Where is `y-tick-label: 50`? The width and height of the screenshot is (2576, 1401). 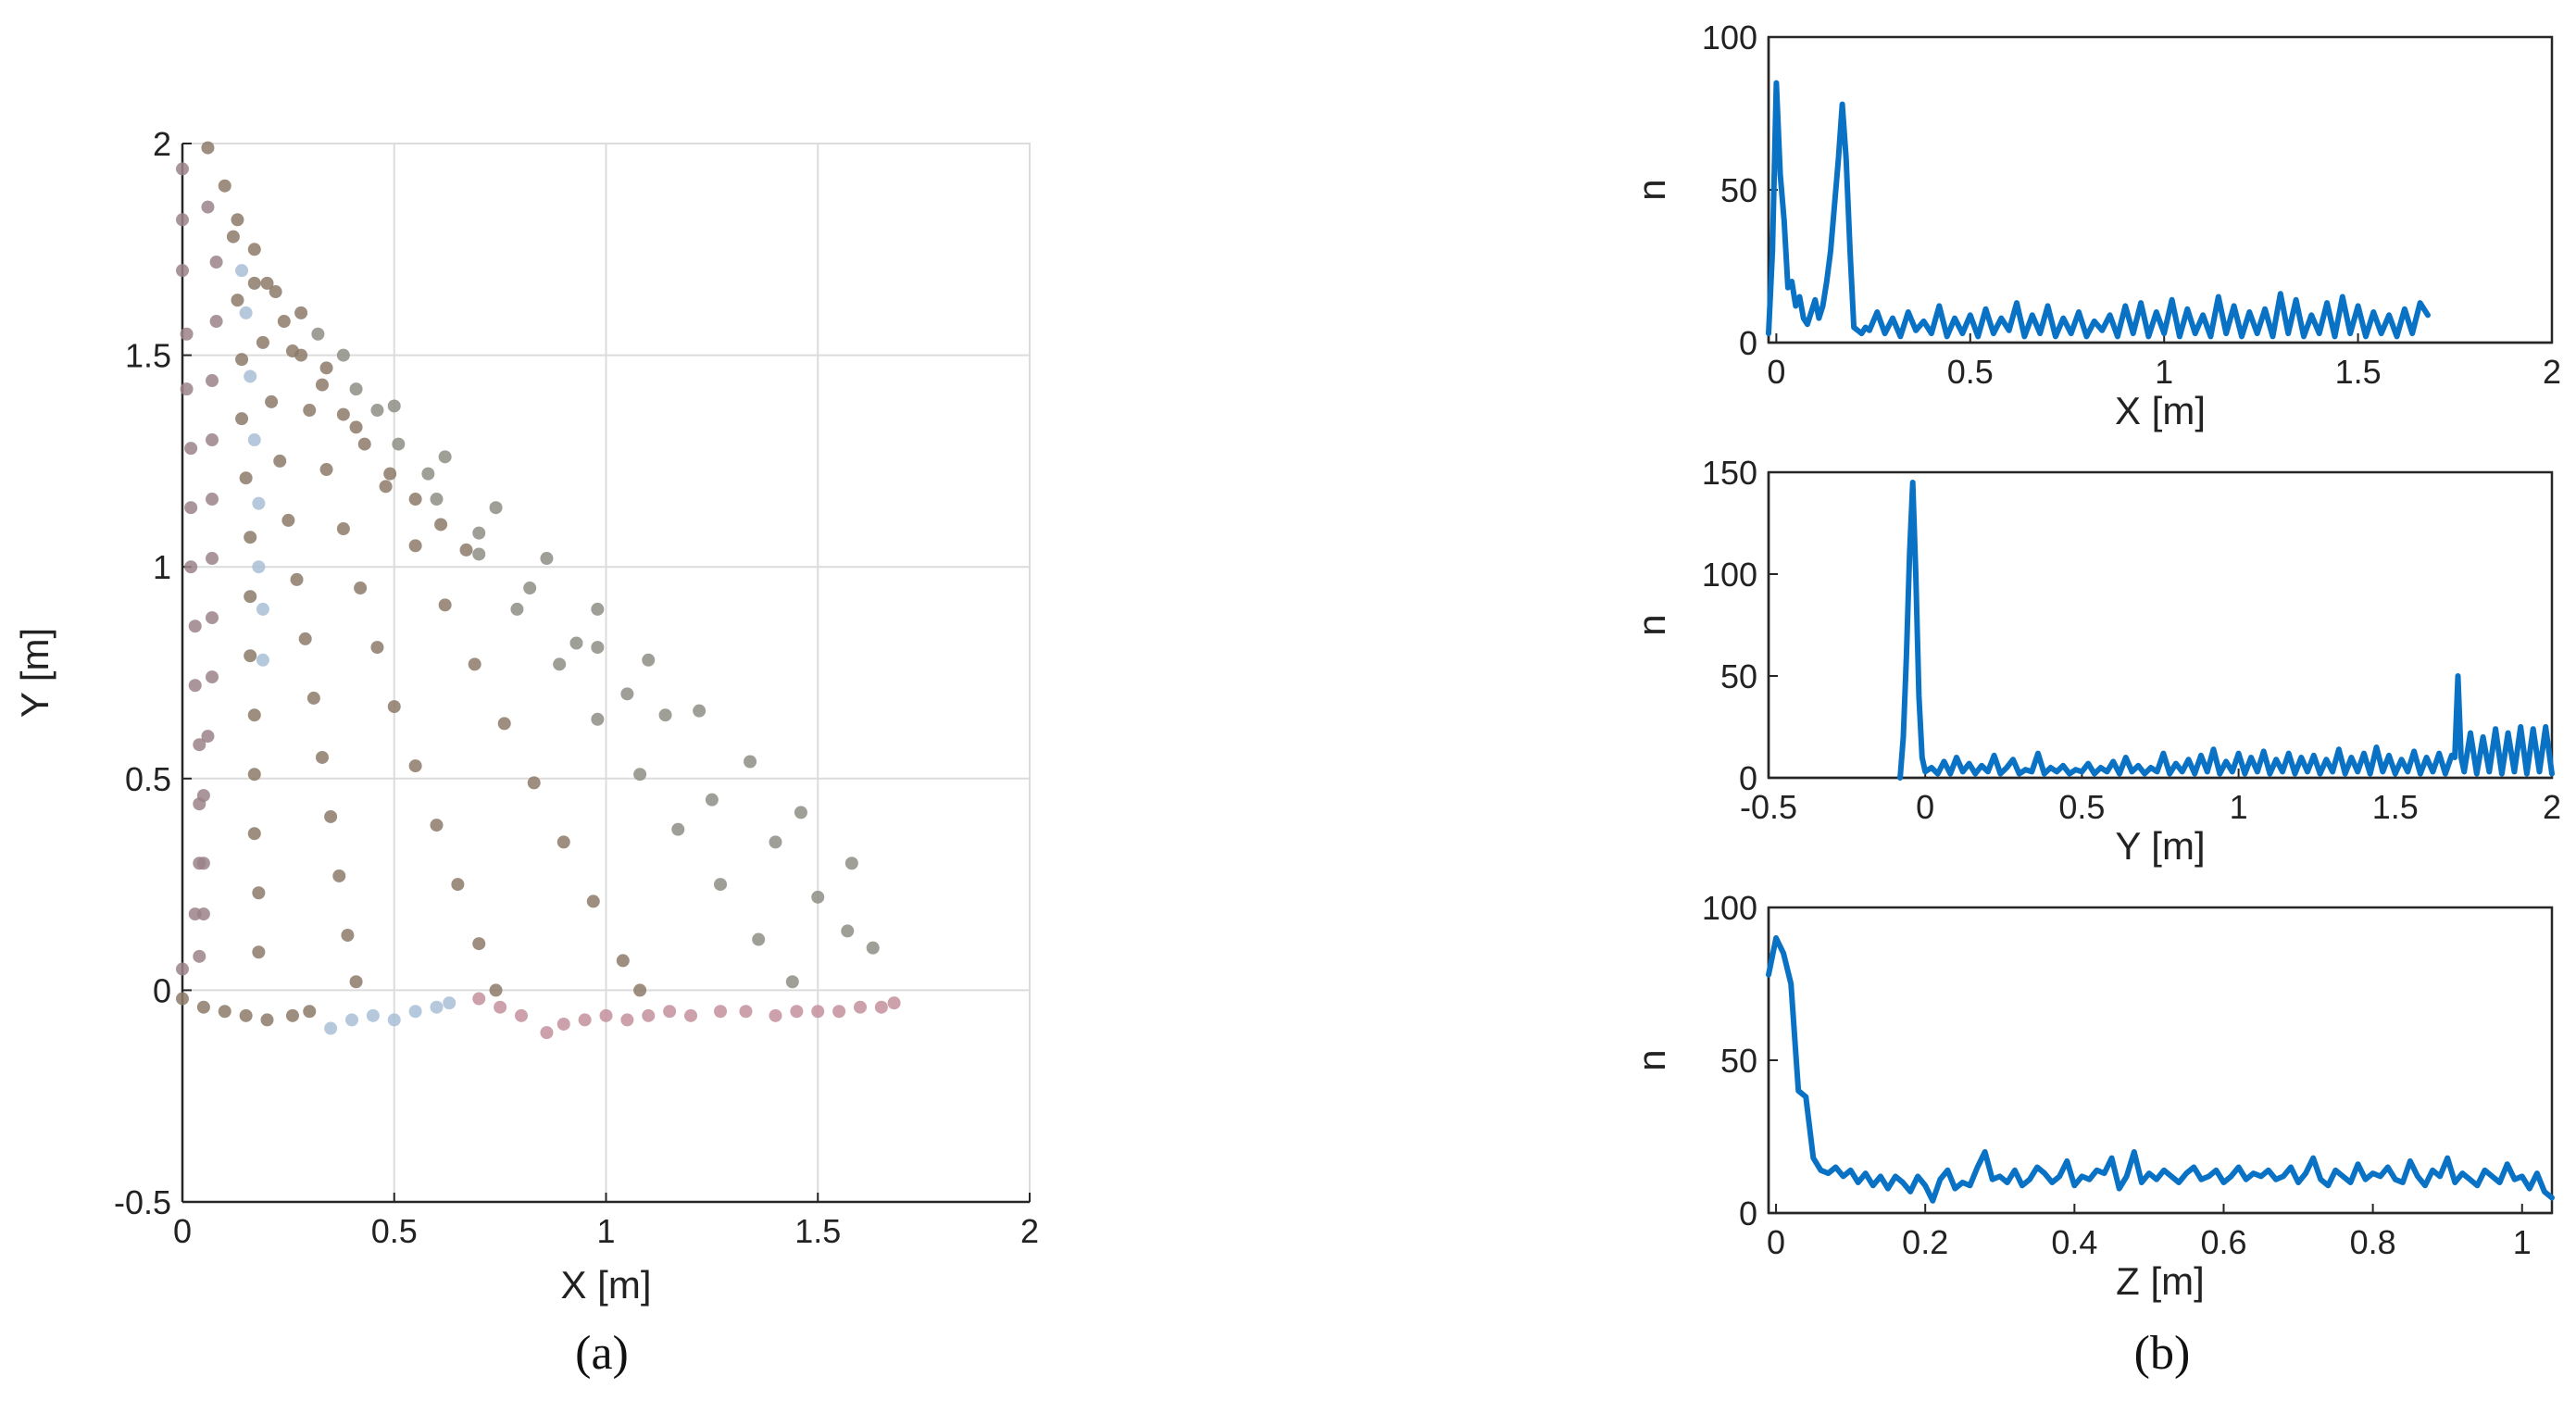
y-tick-label: 50 is located at coordinates (1739, 676).